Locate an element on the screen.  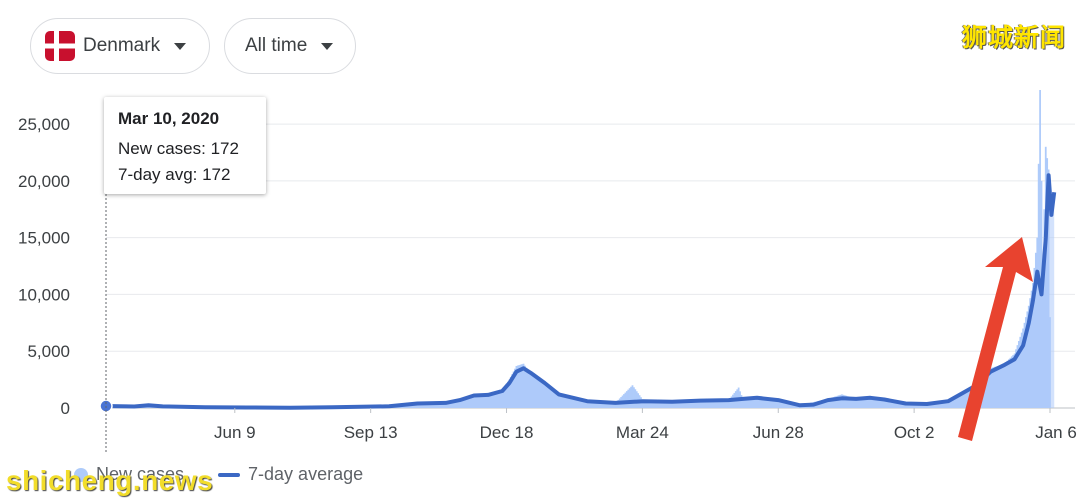
y-tick-label: 20,000 is located at coordinates (44, 181).